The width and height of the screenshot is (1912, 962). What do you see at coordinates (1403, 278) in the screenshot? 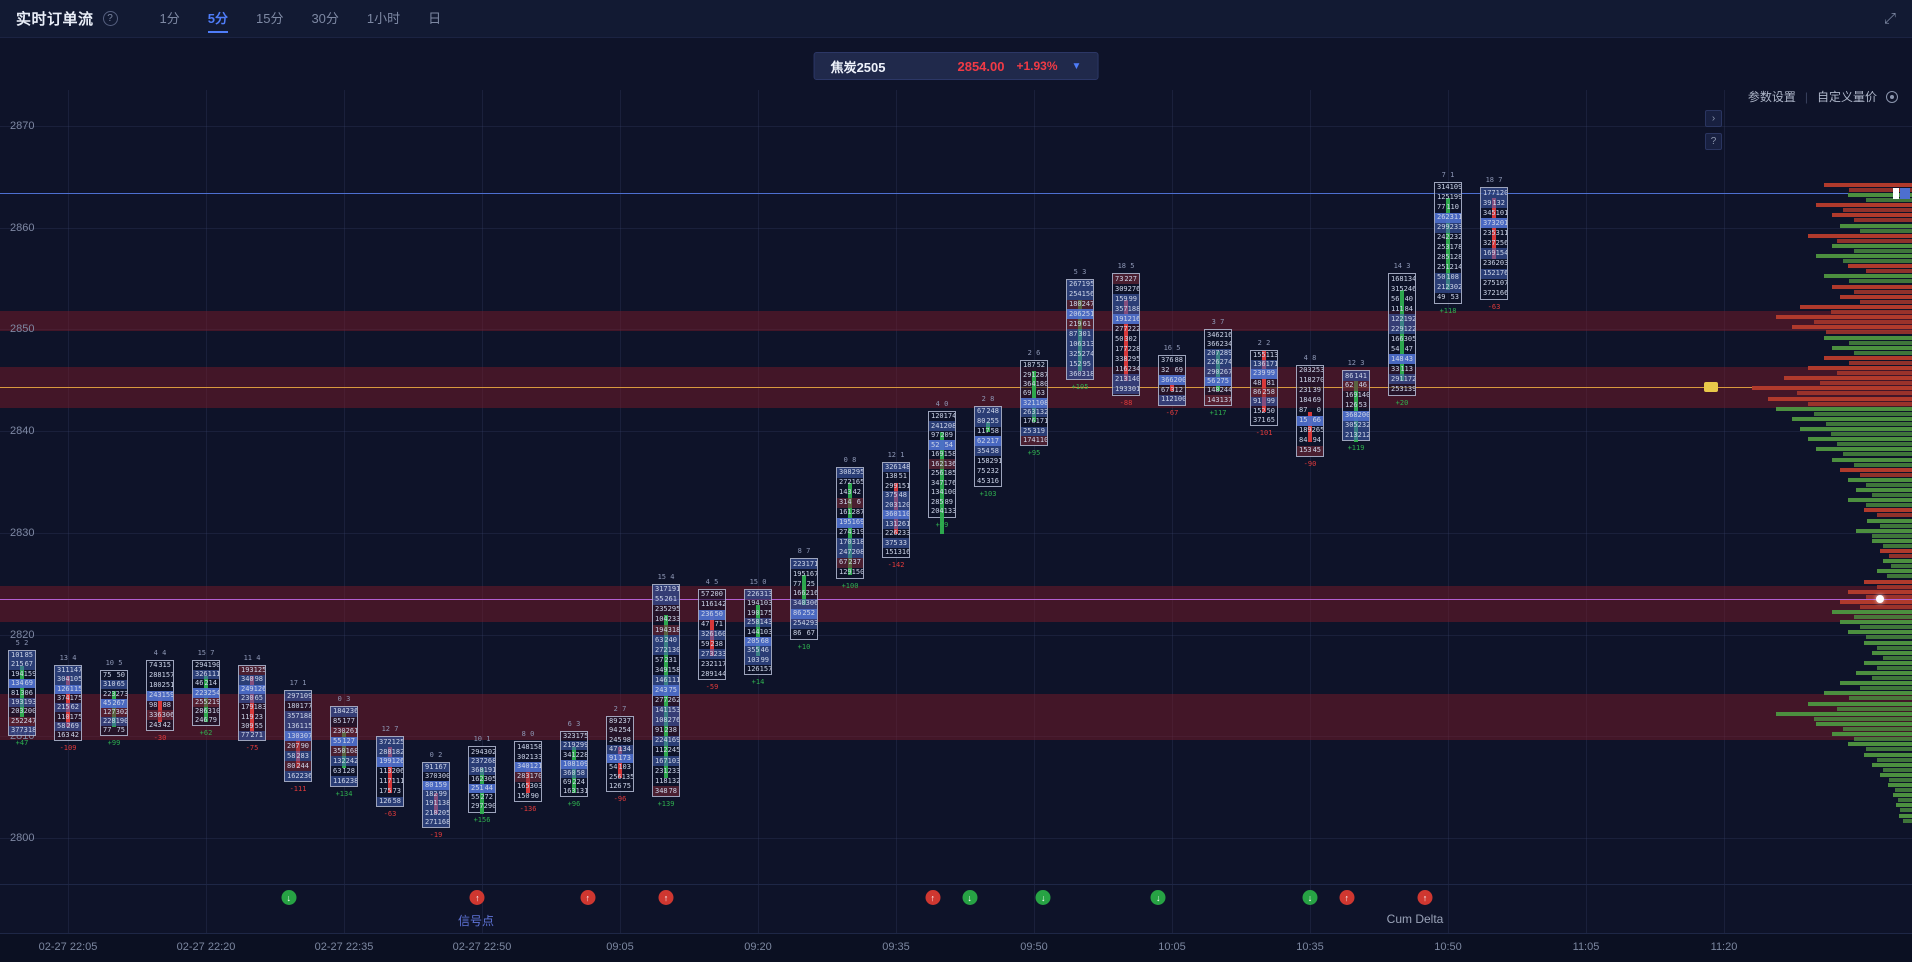
I see `footprint-cell: 168 134` at bounding box center [1403, 278].